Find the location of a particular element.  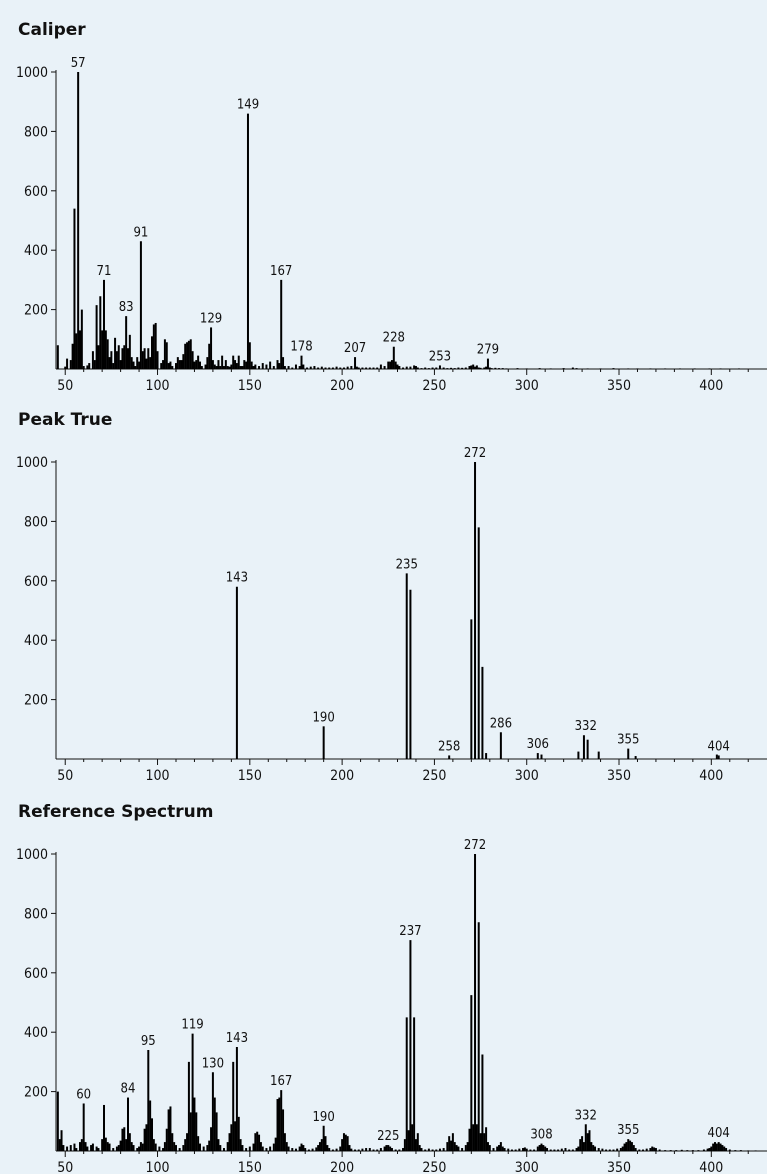

peak-label: 60 is located at coordinates (83, 1094).